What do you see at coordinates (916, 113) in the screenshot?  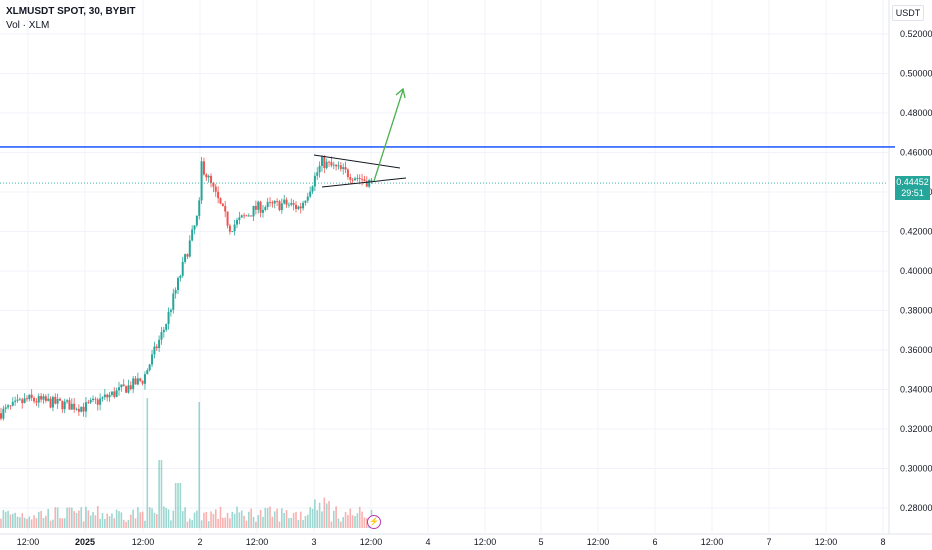 I see `price-tick-label: 0.48000` at bounding box center [916, 113].